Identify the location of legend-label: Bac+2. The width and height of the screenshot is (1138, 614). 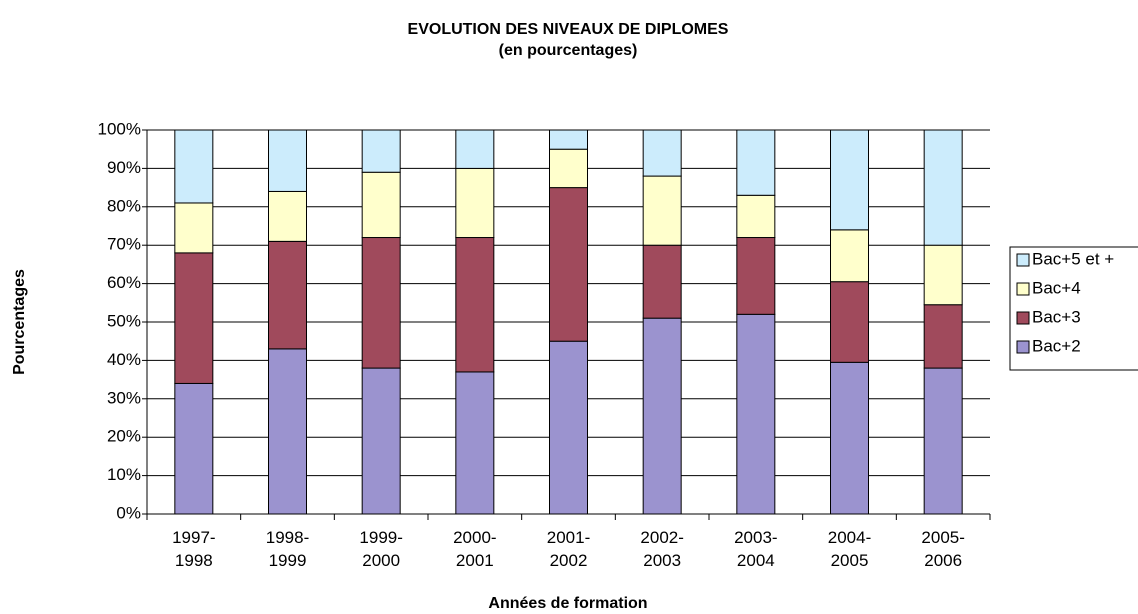
(1056, 345).